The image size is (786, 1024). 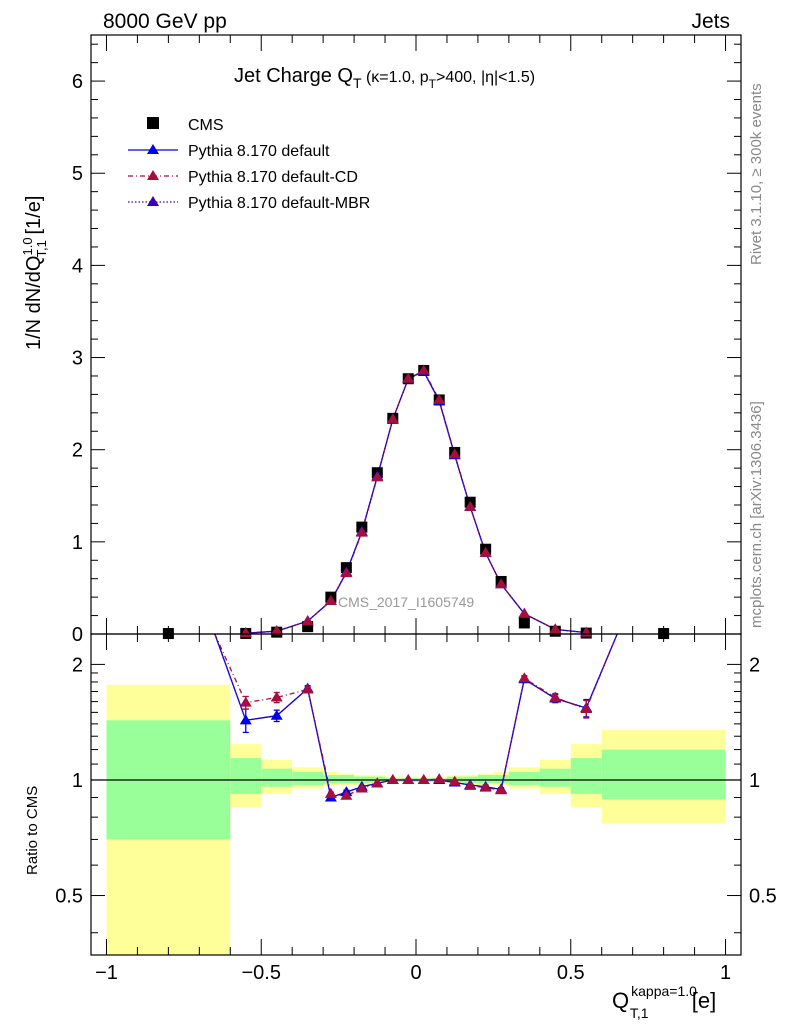 I want to click on ratio-ylabel: Ratio to CMS, so click(x=32, y=830).